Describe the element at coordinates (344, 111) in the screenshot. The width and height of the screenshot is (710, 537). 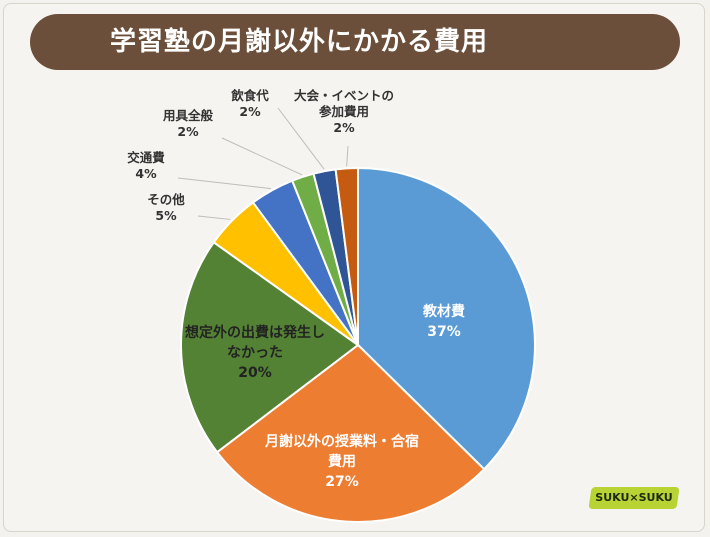
I see `slice-label-8: 大会・イベントの参加費用 2%` at that location.